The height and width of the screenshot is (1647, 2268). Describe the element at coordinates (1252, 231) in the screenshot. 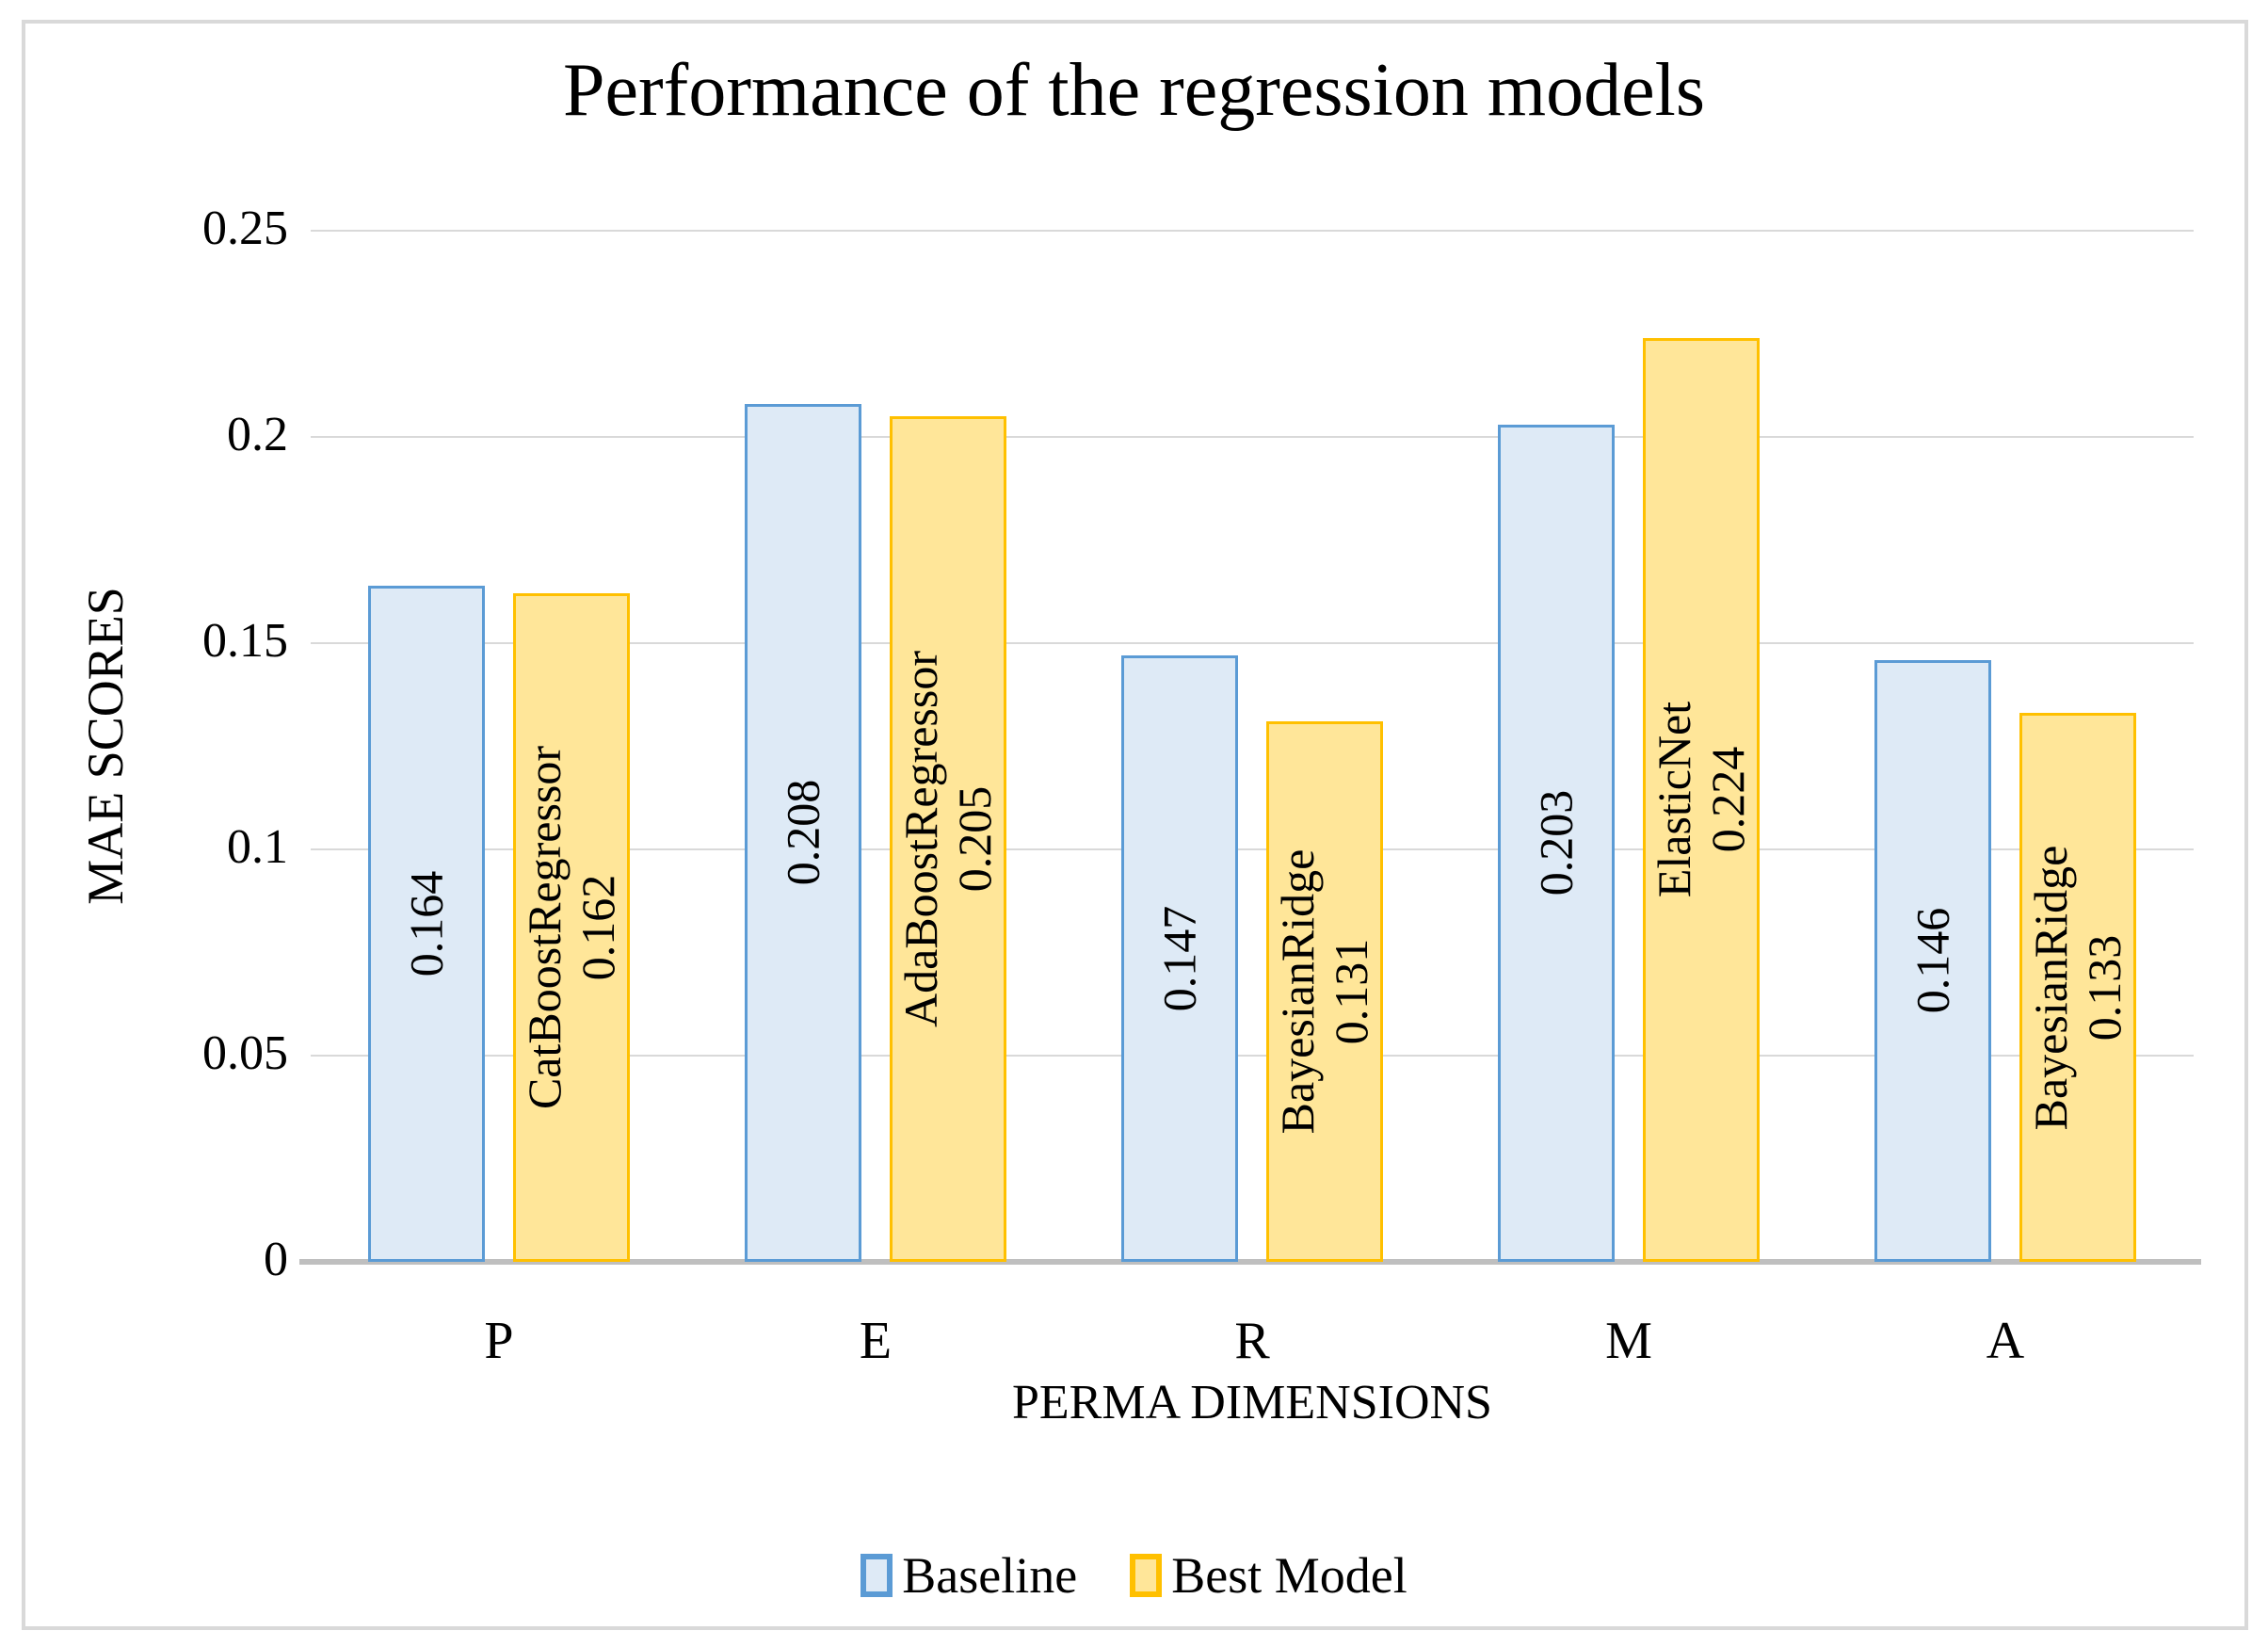

I see `gridline-0.25` at that location.